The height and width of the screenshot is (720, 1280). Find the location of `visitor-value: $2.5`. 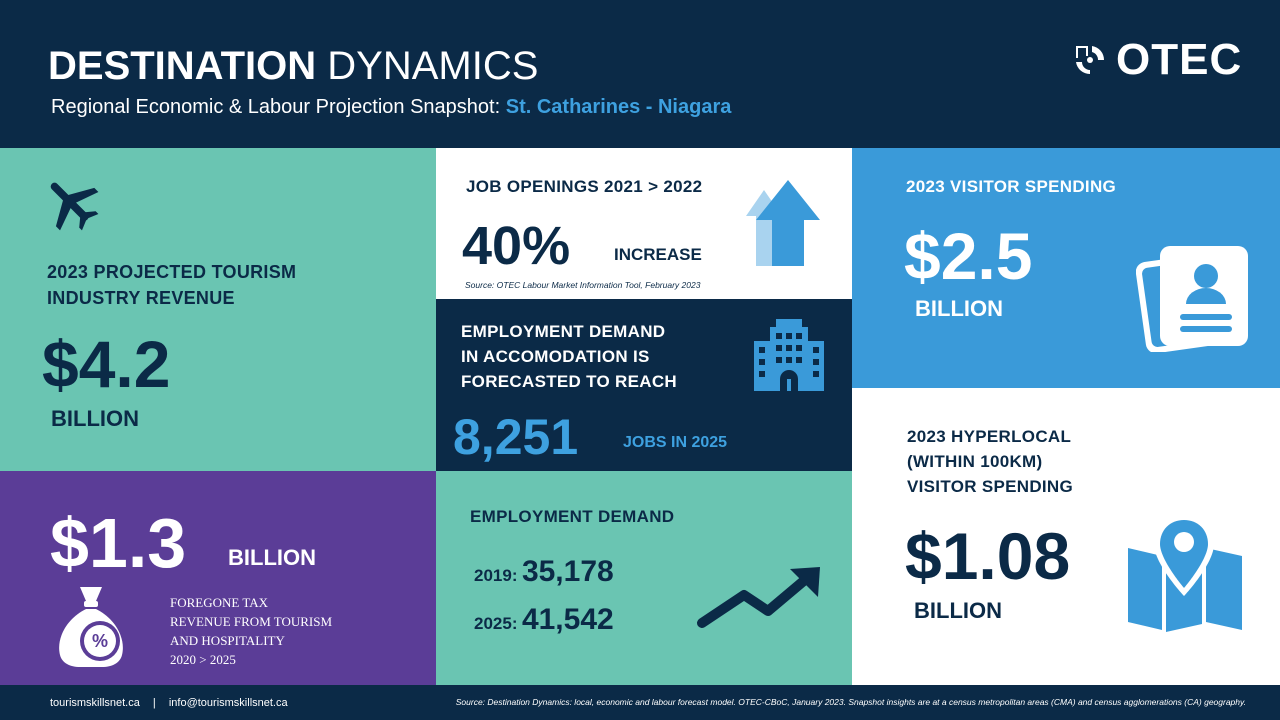

visitor-value: $2.5 is located at coordinates (968, 256).